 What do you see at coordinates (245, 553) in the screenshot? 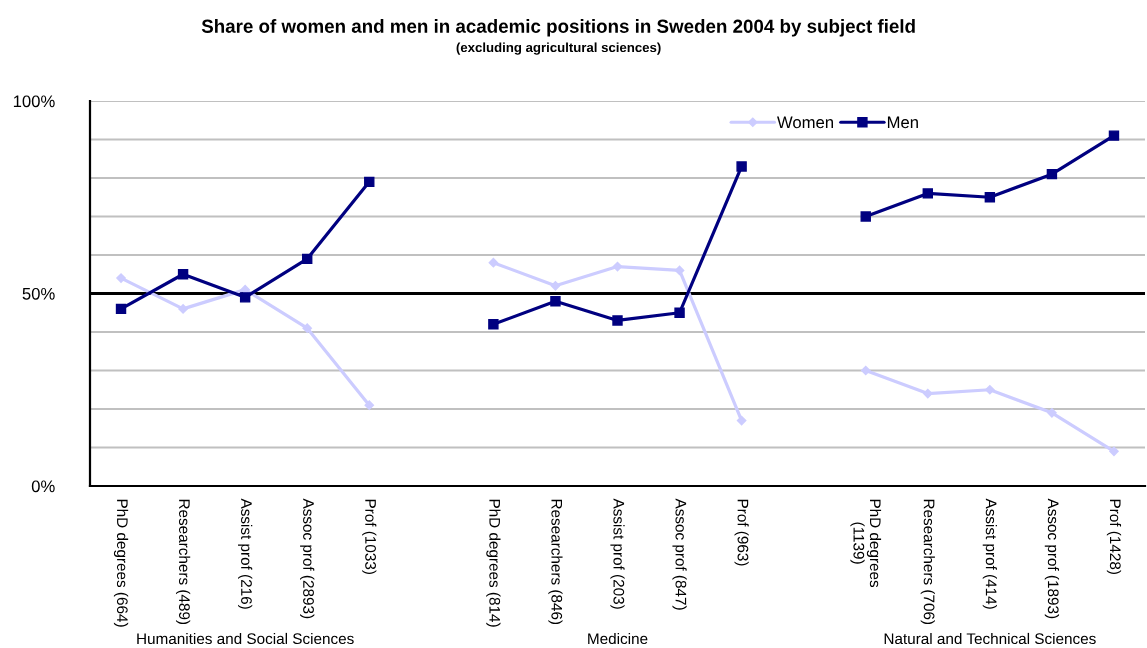
I see `x-tick-label: Assist prof (216)` at bounding box center [245, 553].